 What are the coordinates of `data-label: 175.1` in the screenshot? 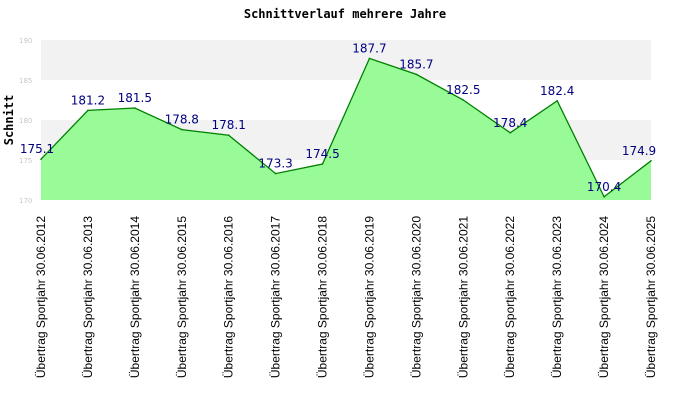 It's located at (37, 149).